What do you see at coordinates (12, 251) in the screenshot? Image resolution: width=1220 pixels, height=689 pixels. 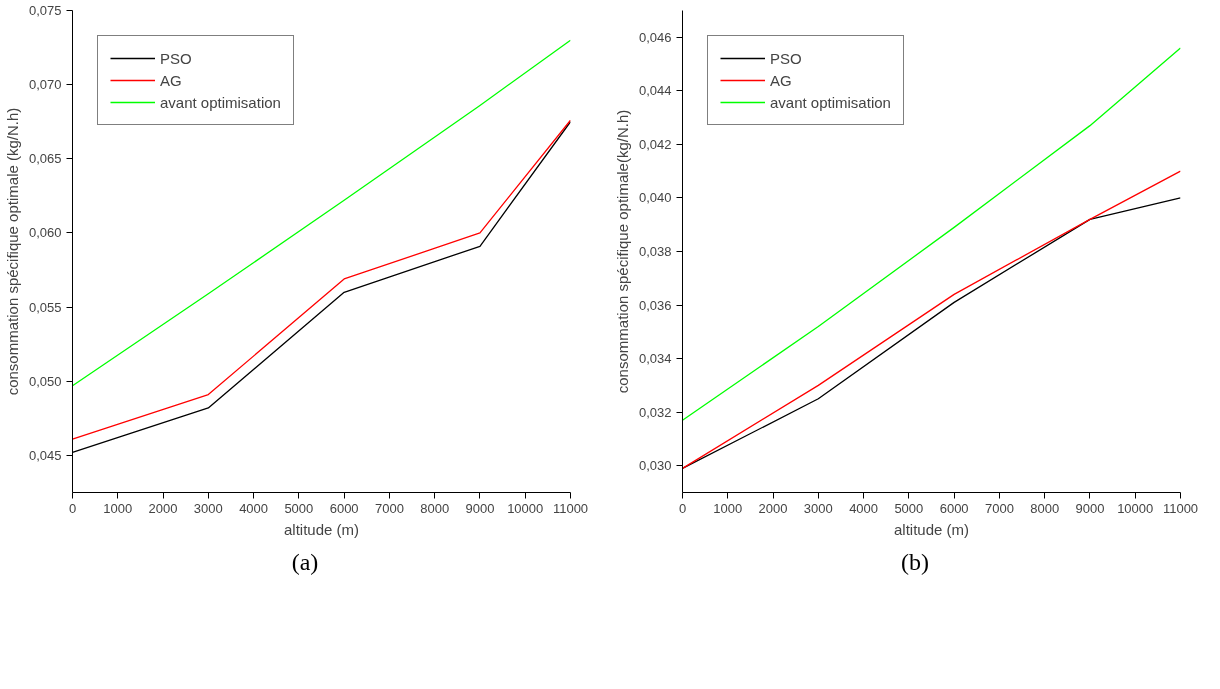 I see `y-axis-title: consommation spécifique optimale (kg/N.h)` at bounding box center [12, 251].